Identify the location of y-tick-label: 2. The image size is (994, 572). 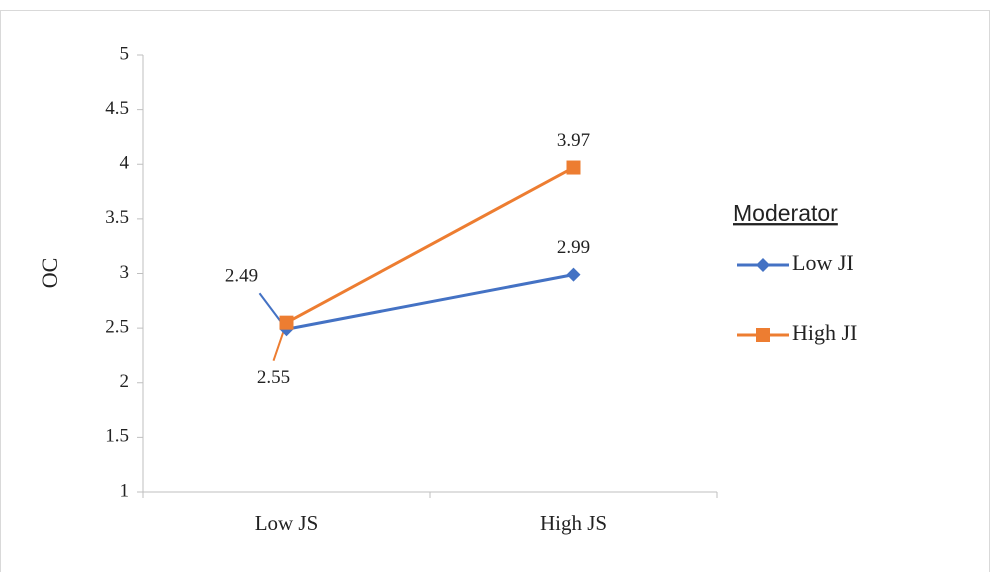
(125, 381).